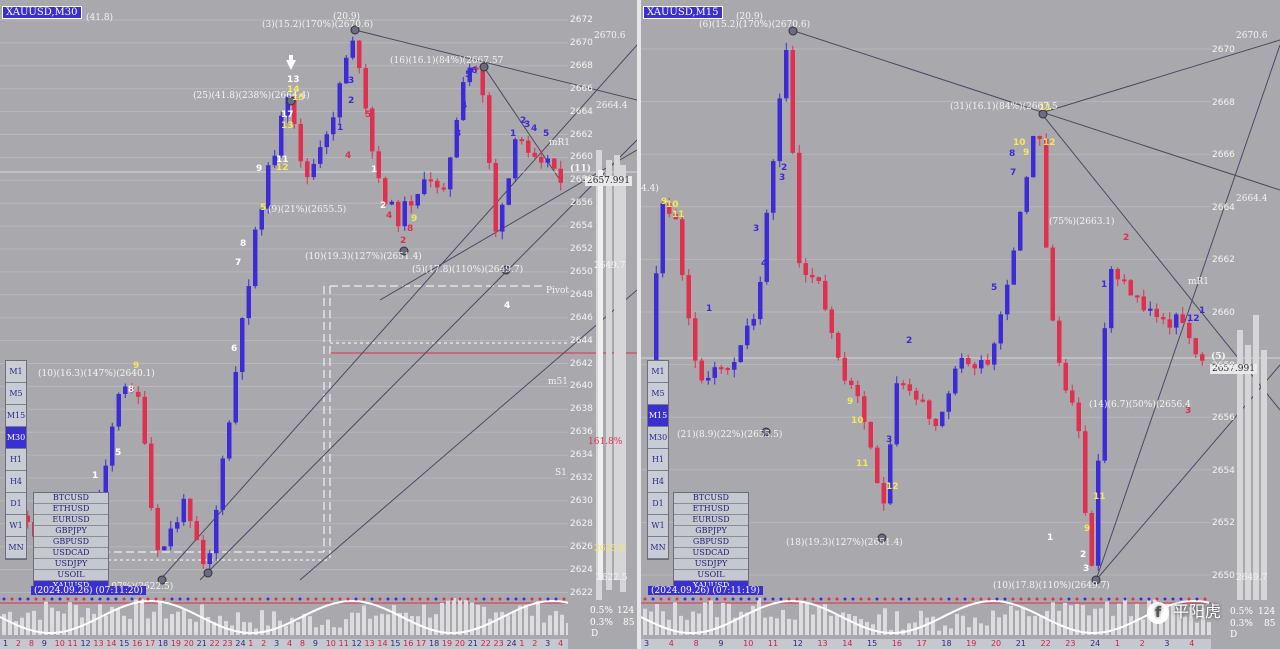 The image size is (1280, 649). I want to click on wave-count-label: 9, so click(1026, 153).